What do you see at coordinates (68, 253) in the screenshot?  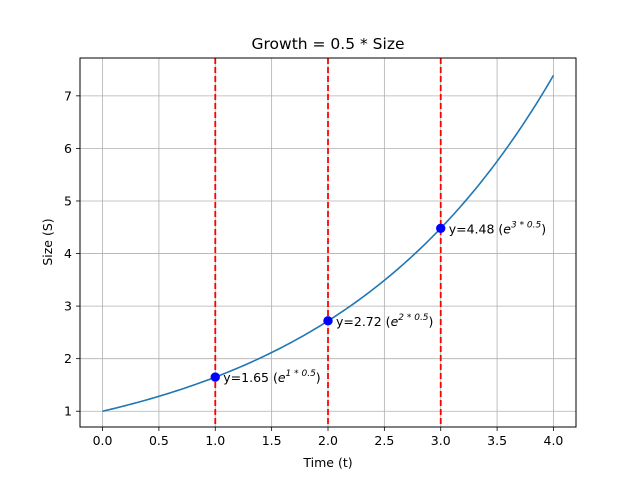 I see `y-tick-label: 4` at bounding box center [68, 253].